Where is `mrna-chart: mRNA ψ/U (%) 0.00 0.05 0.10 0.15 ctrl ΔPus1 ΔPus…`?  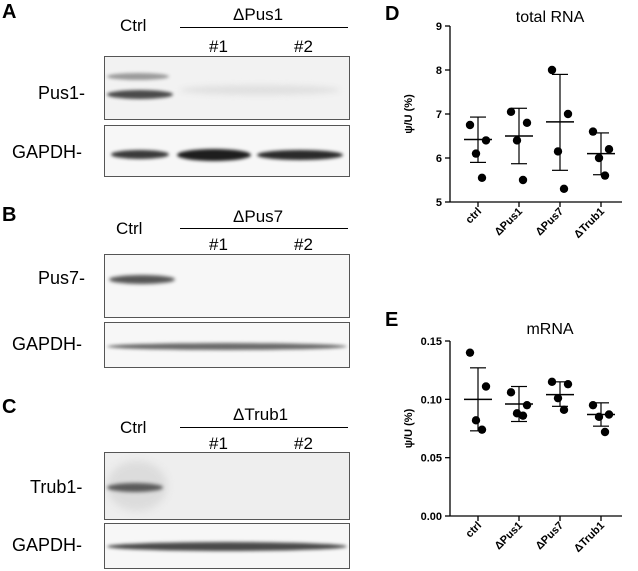 mrna-chart: mRNA ψ/U (%) 0.00 0.05 0.10 0.15 ctrl ΔPus1 ΔPus… is located at coordinates (512, 438).